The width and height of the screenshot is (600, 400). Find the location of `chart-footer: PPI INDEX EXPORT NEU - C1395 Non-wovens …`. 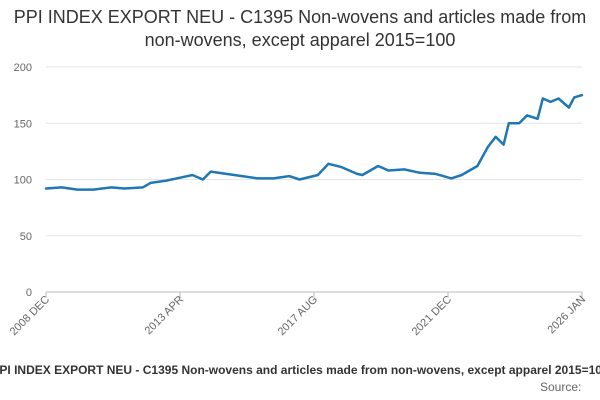

chart-footer: PPI INDEX EXPORT NEU - C1395 Non-wovens … is located at coordinates (300, 381).